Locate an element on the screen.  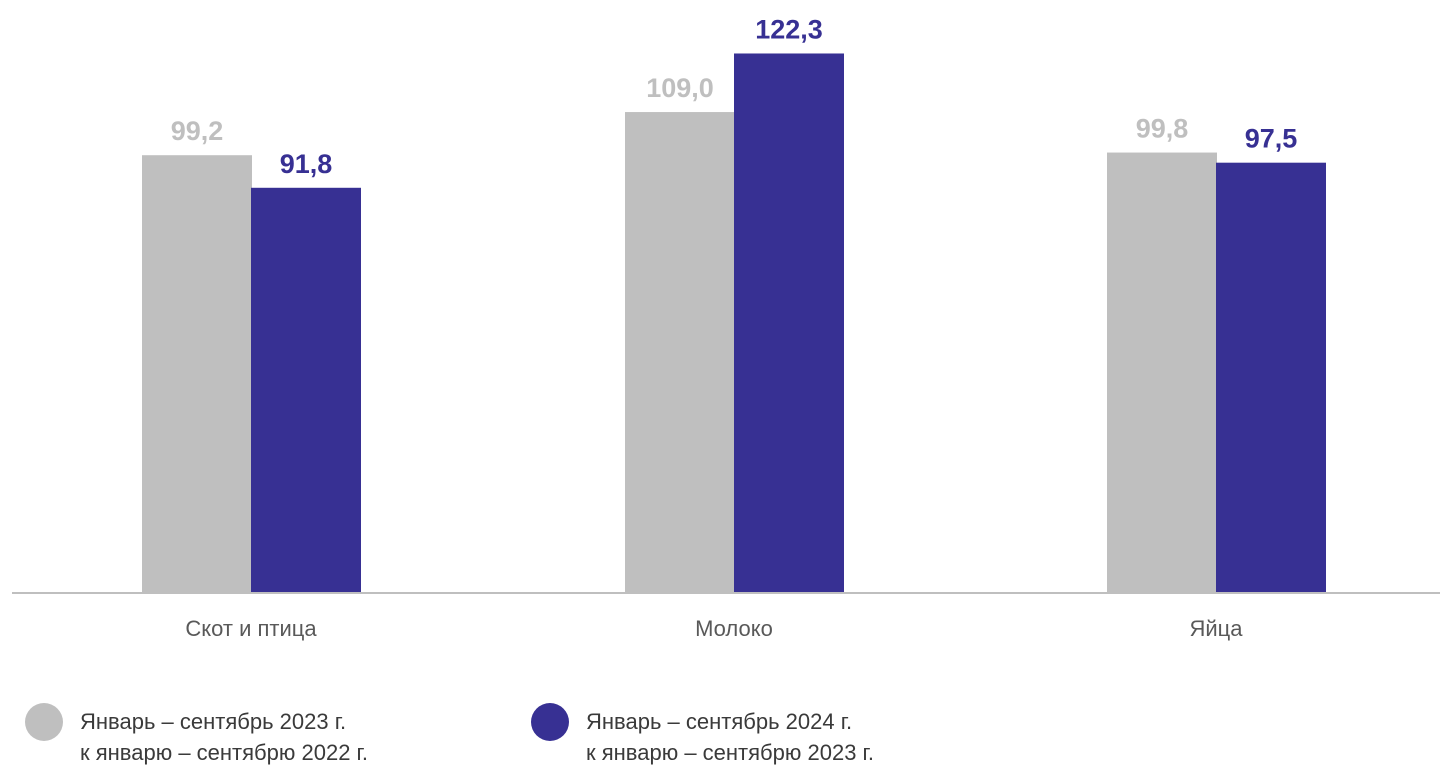
legend-swatch-2023 is located at coordinates (44, 722).